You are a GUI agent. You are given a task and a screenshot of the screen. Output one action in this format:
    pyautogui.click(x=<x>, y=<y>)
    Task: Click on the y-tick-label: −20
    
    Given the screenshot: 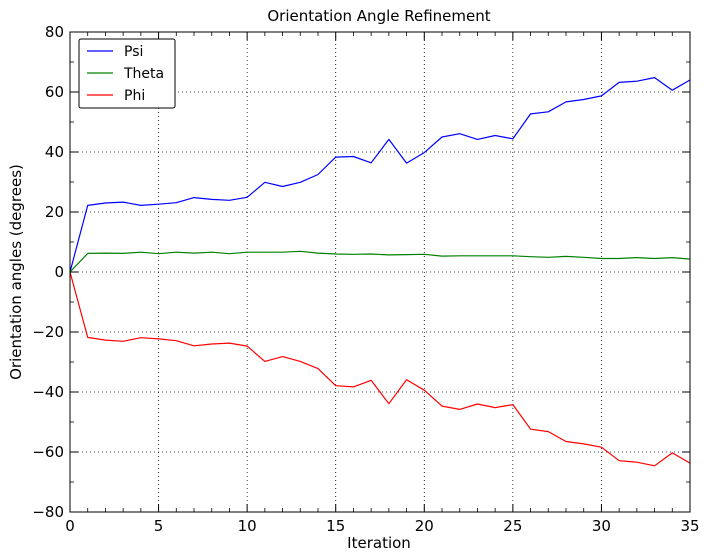 What is the action you would take?
    pyautogui.click(x=48, y=332)
    